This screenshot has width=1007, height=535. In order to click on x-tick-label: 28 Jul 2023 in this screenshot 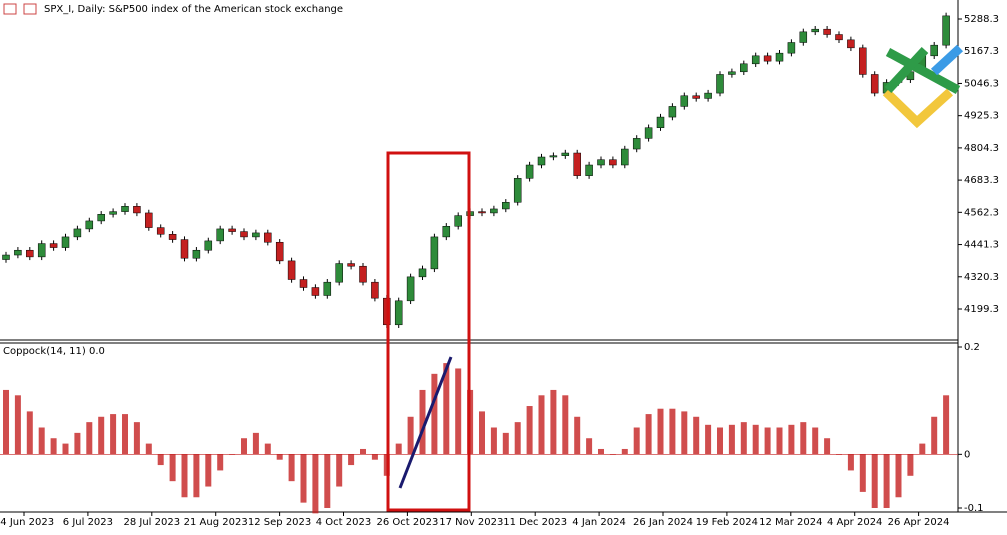, I will do `click(151, 522)`.